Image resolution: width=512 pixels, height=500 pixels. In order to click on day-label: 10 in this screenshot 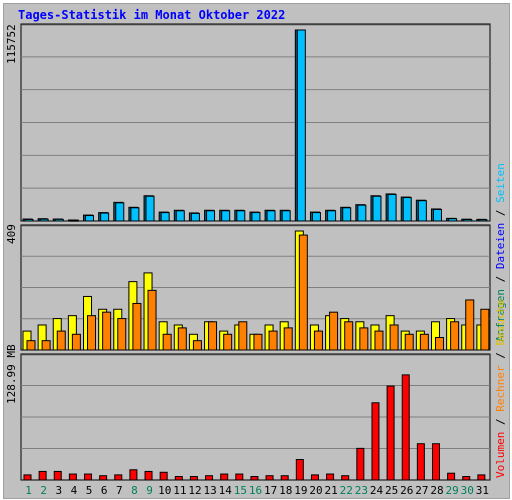, I will do `click(164, 490)`.